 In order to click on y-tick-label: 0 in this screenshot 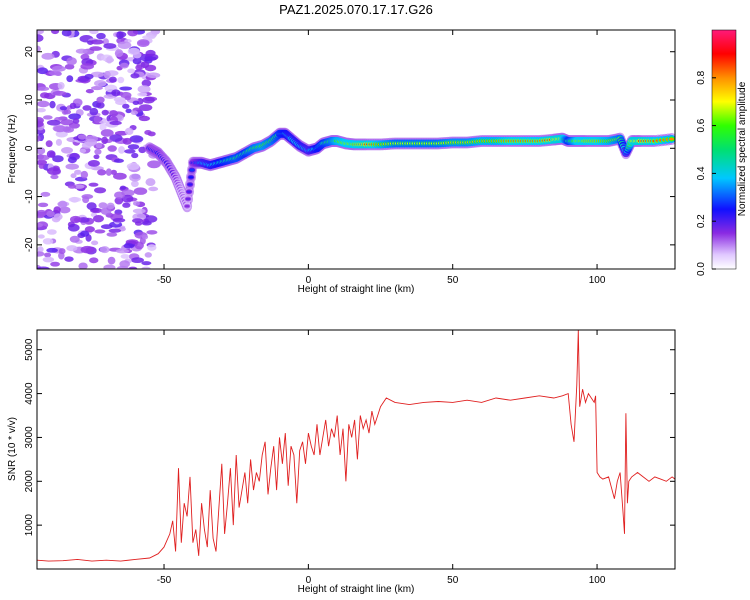, I will do `click(29, 148)`.